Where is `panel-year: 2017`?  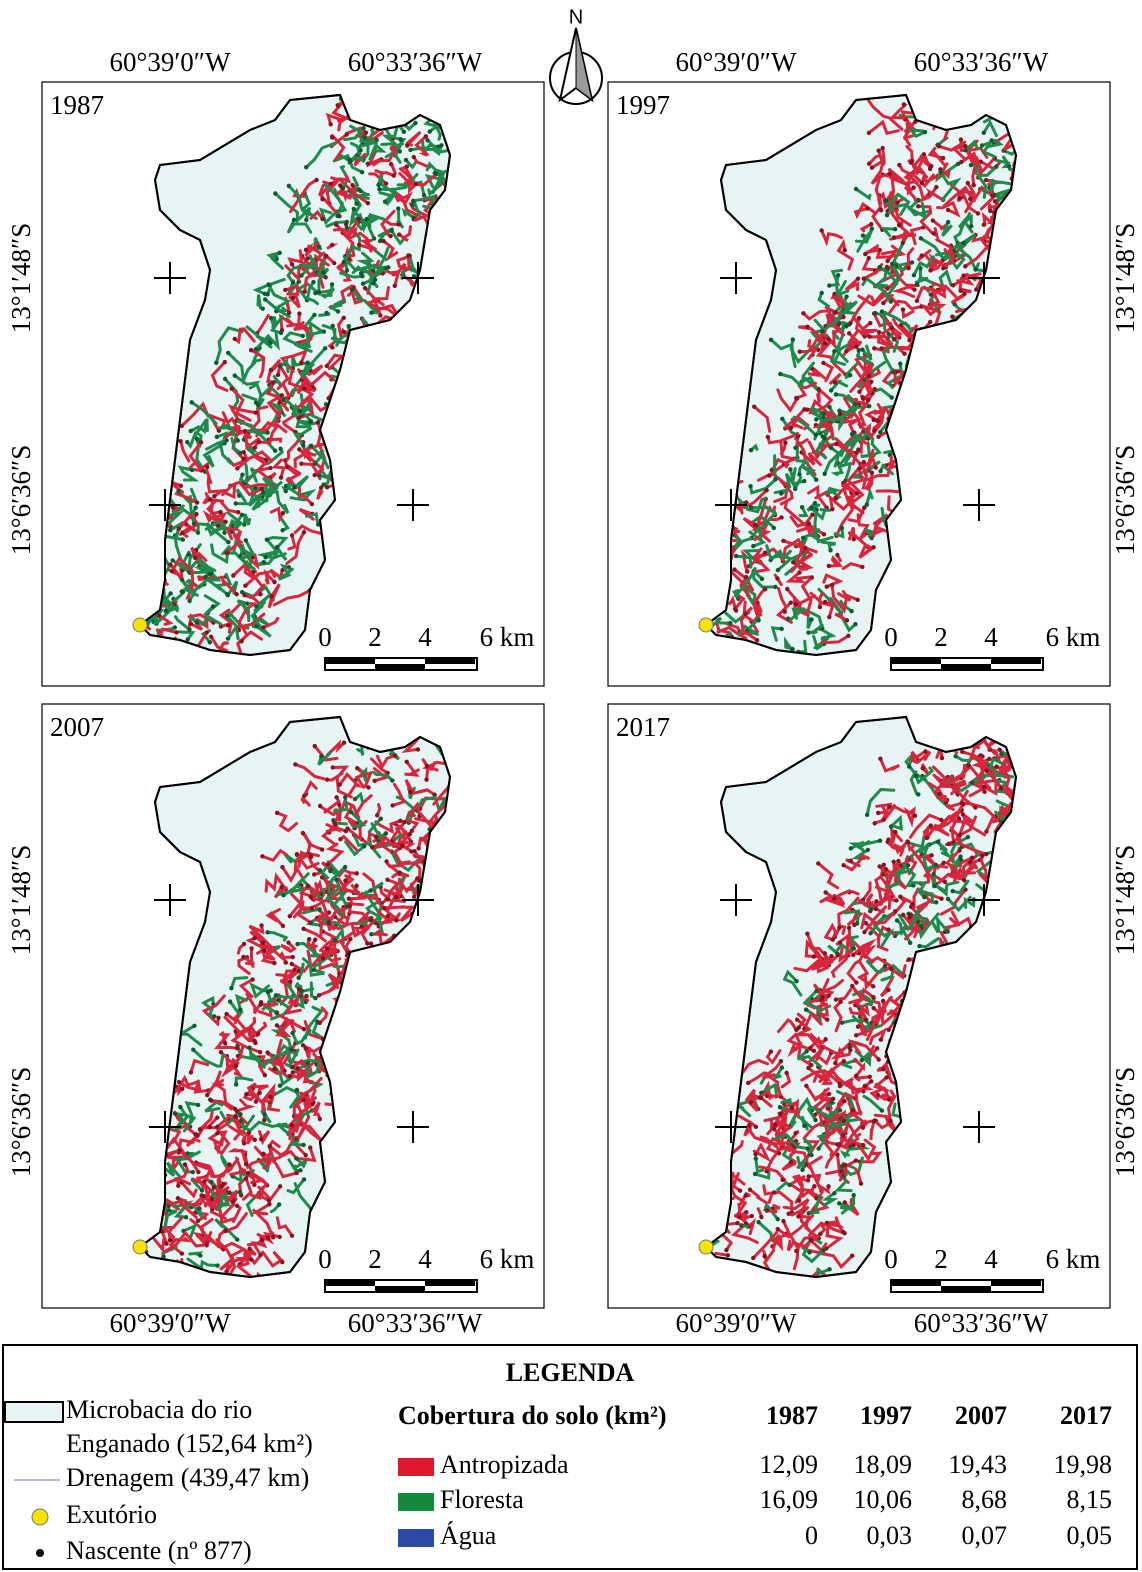 panel-year: 2017 is located at coordinates (643, 727).